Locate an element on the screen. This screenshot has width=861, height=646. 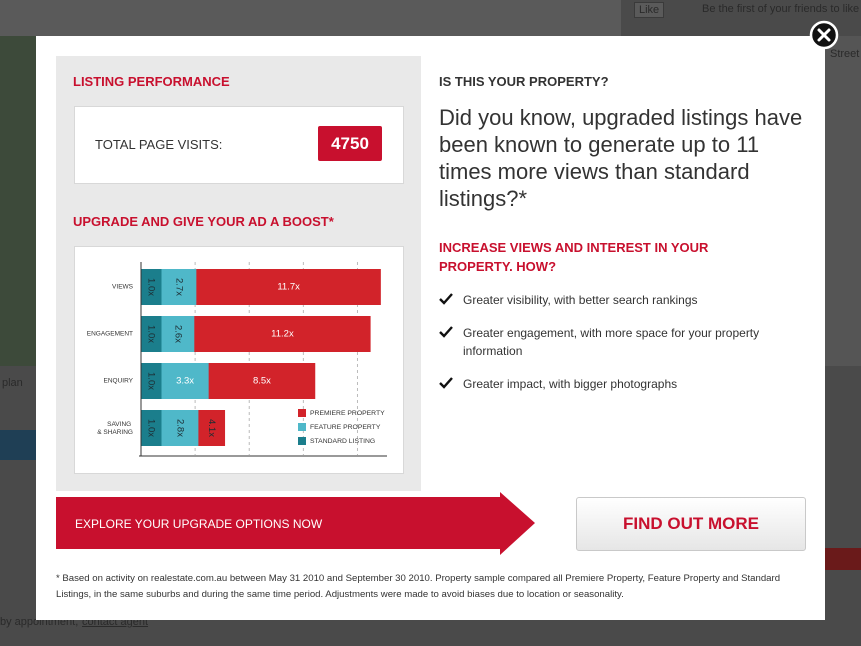
explore-text: EXPLORE YOUR UPGRADE OPTIONS NOW is located at coordinates (199, 524).